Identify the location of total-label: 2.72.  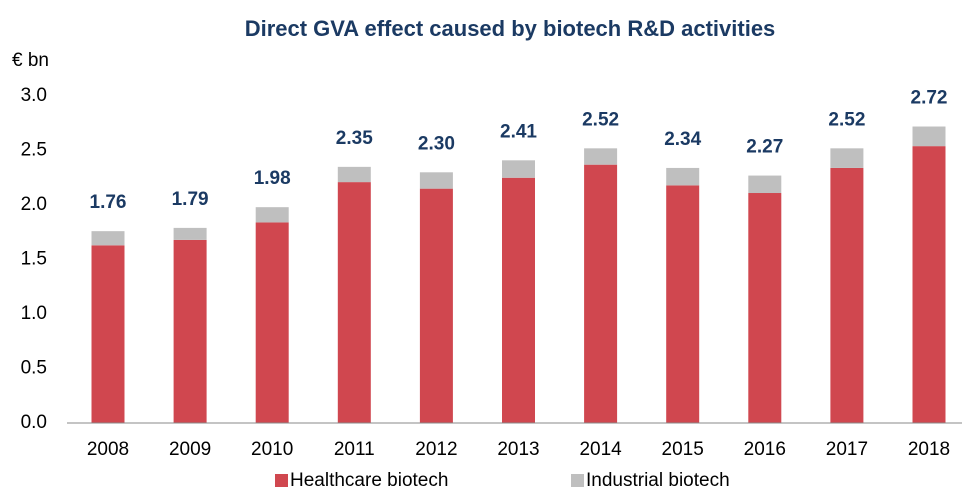
(929, 98).